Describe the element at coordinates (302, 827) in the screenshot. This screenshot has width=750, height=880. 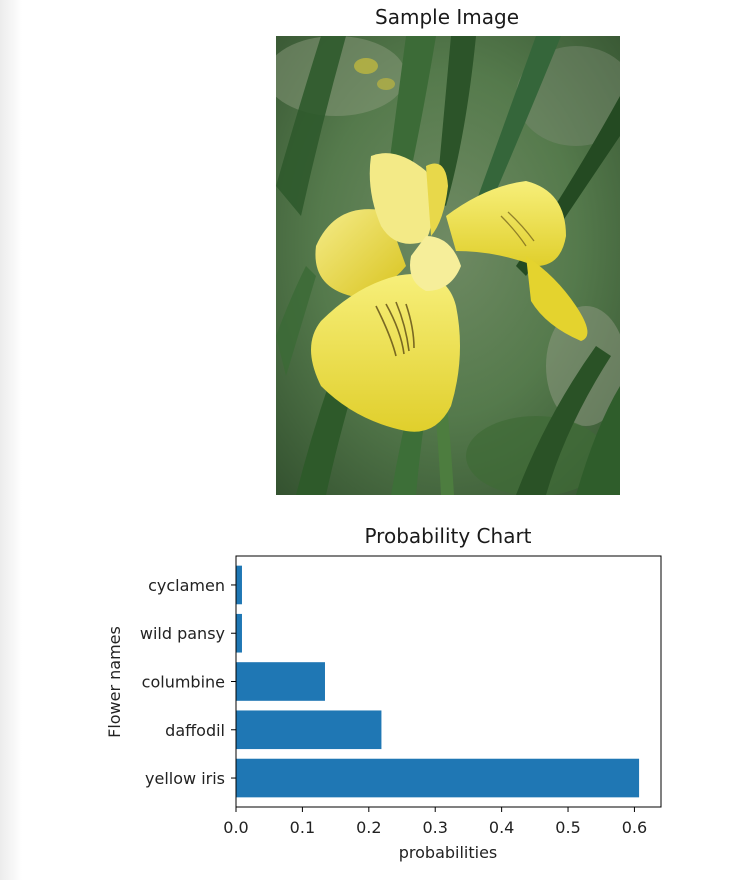
I see `x-tick-label: 0.1` at that location.